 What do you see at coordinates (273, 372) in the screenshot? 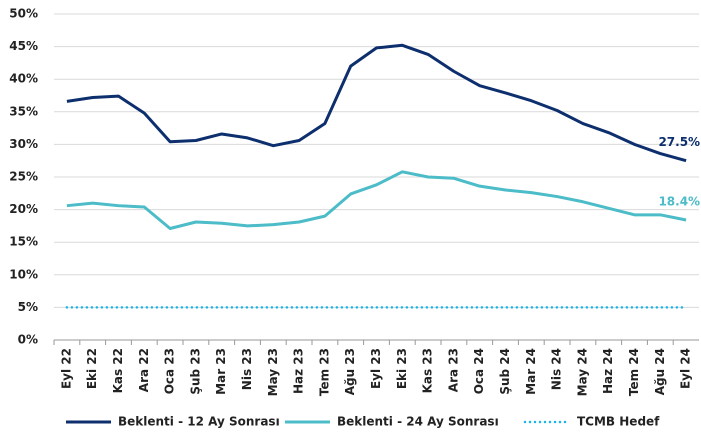
I see `x-tick-label: May 23` at bounding box center [273, 372].